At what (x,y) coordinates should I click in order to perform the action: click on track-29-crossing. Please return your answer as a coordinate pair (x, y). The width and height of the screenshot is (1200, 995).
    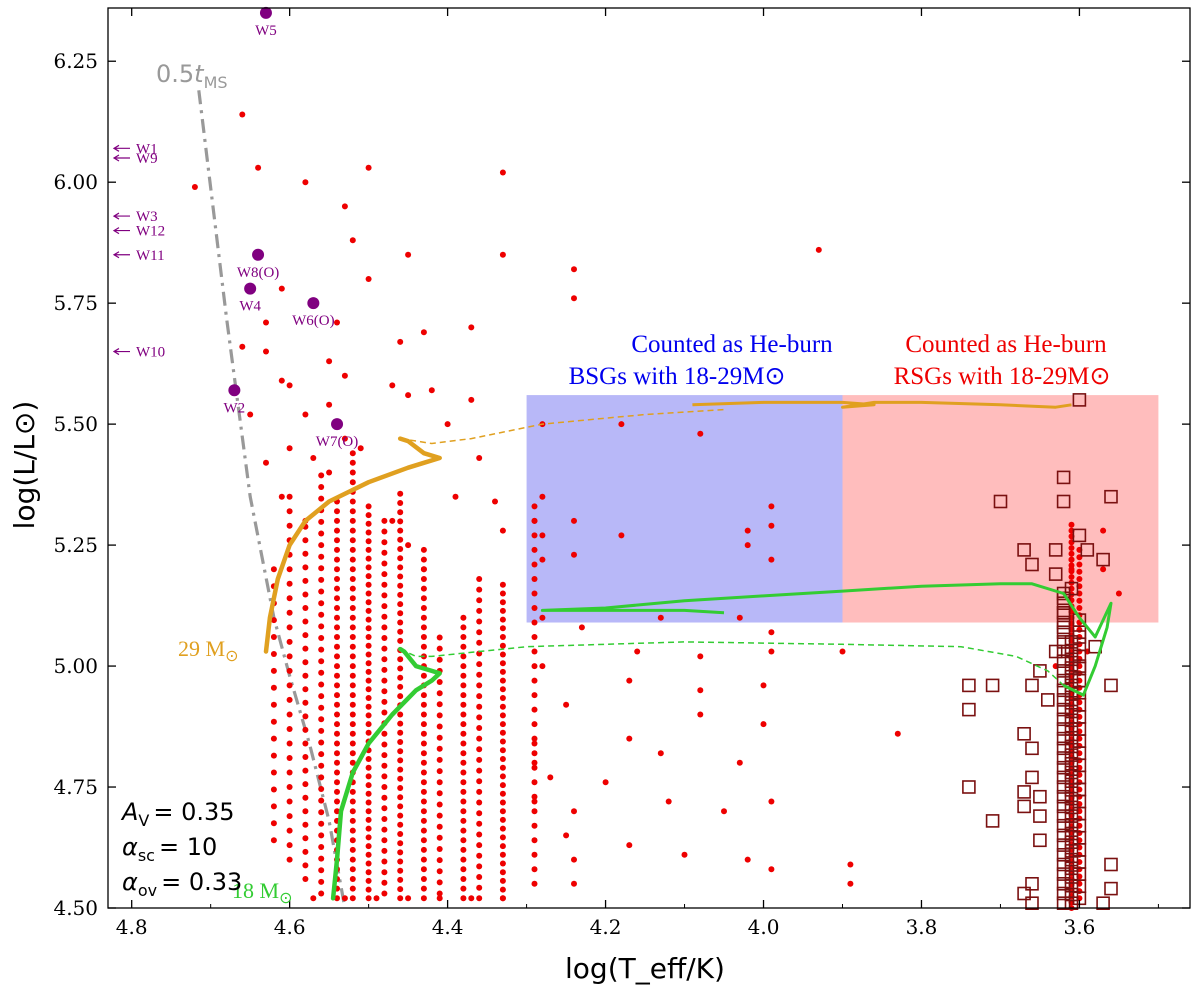
    Looking at the image, I should click on (562, 426).